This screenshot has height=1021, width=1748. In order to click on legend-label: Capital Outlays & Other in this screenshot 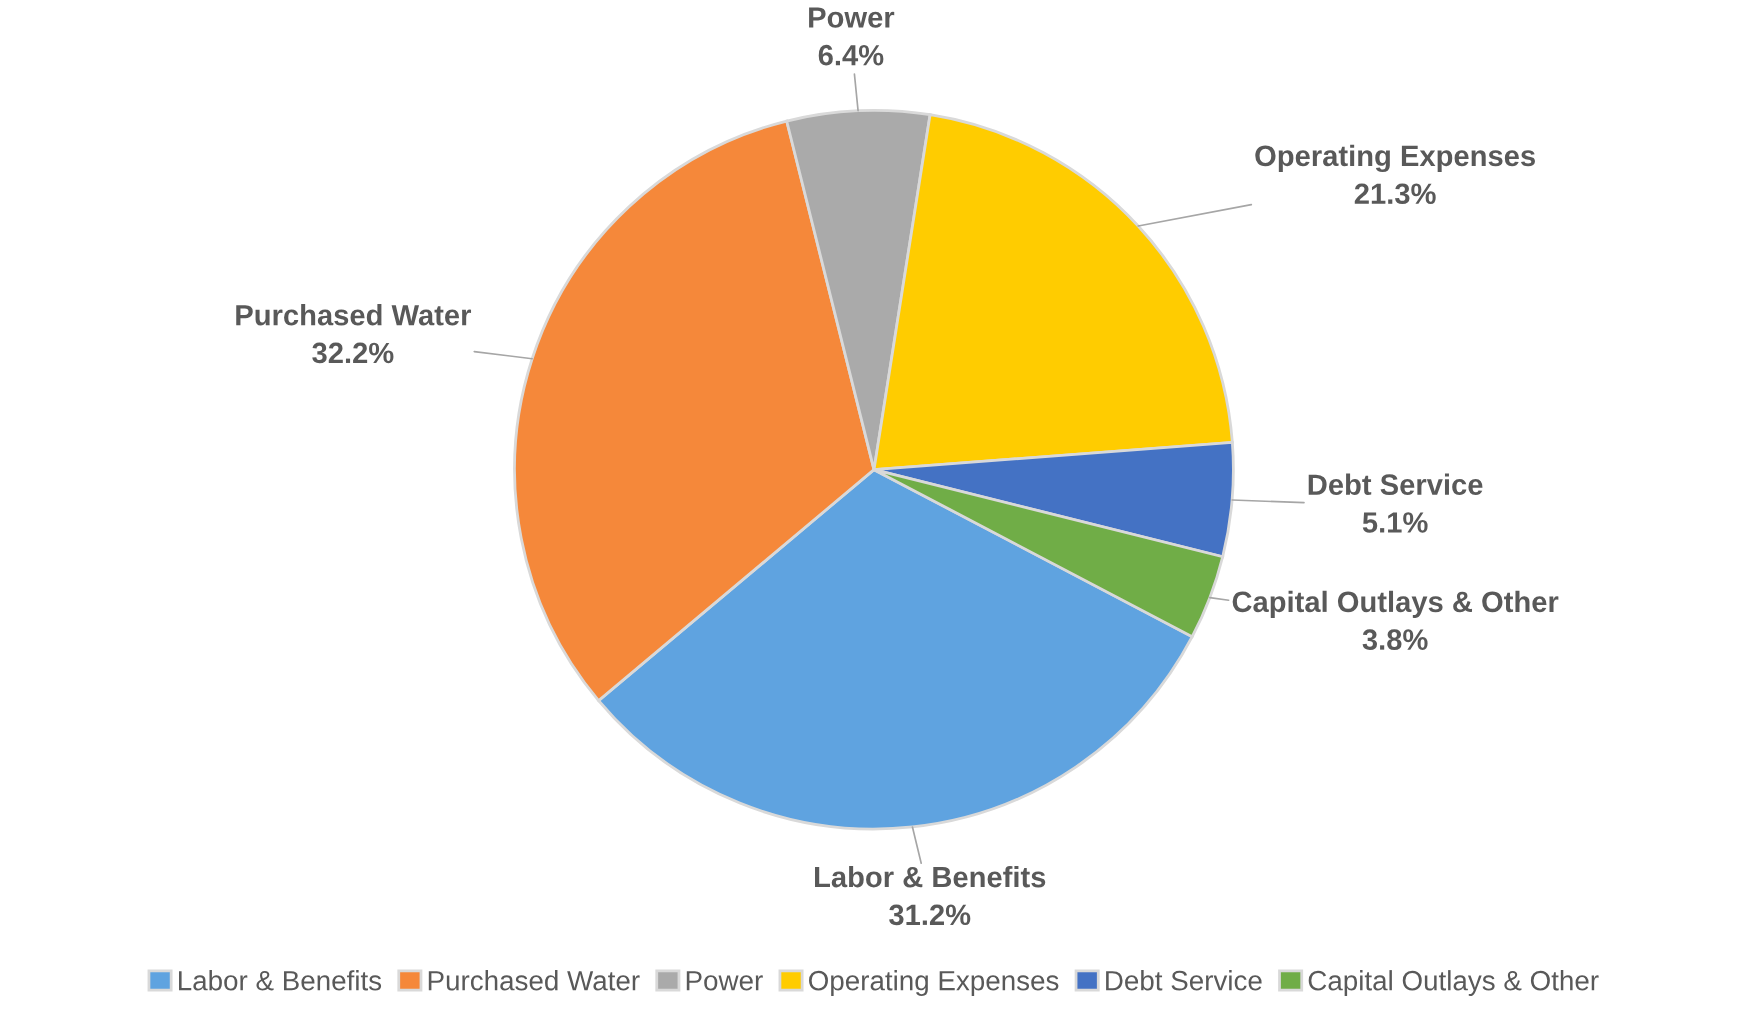, I will do `click(1453, 983)`.